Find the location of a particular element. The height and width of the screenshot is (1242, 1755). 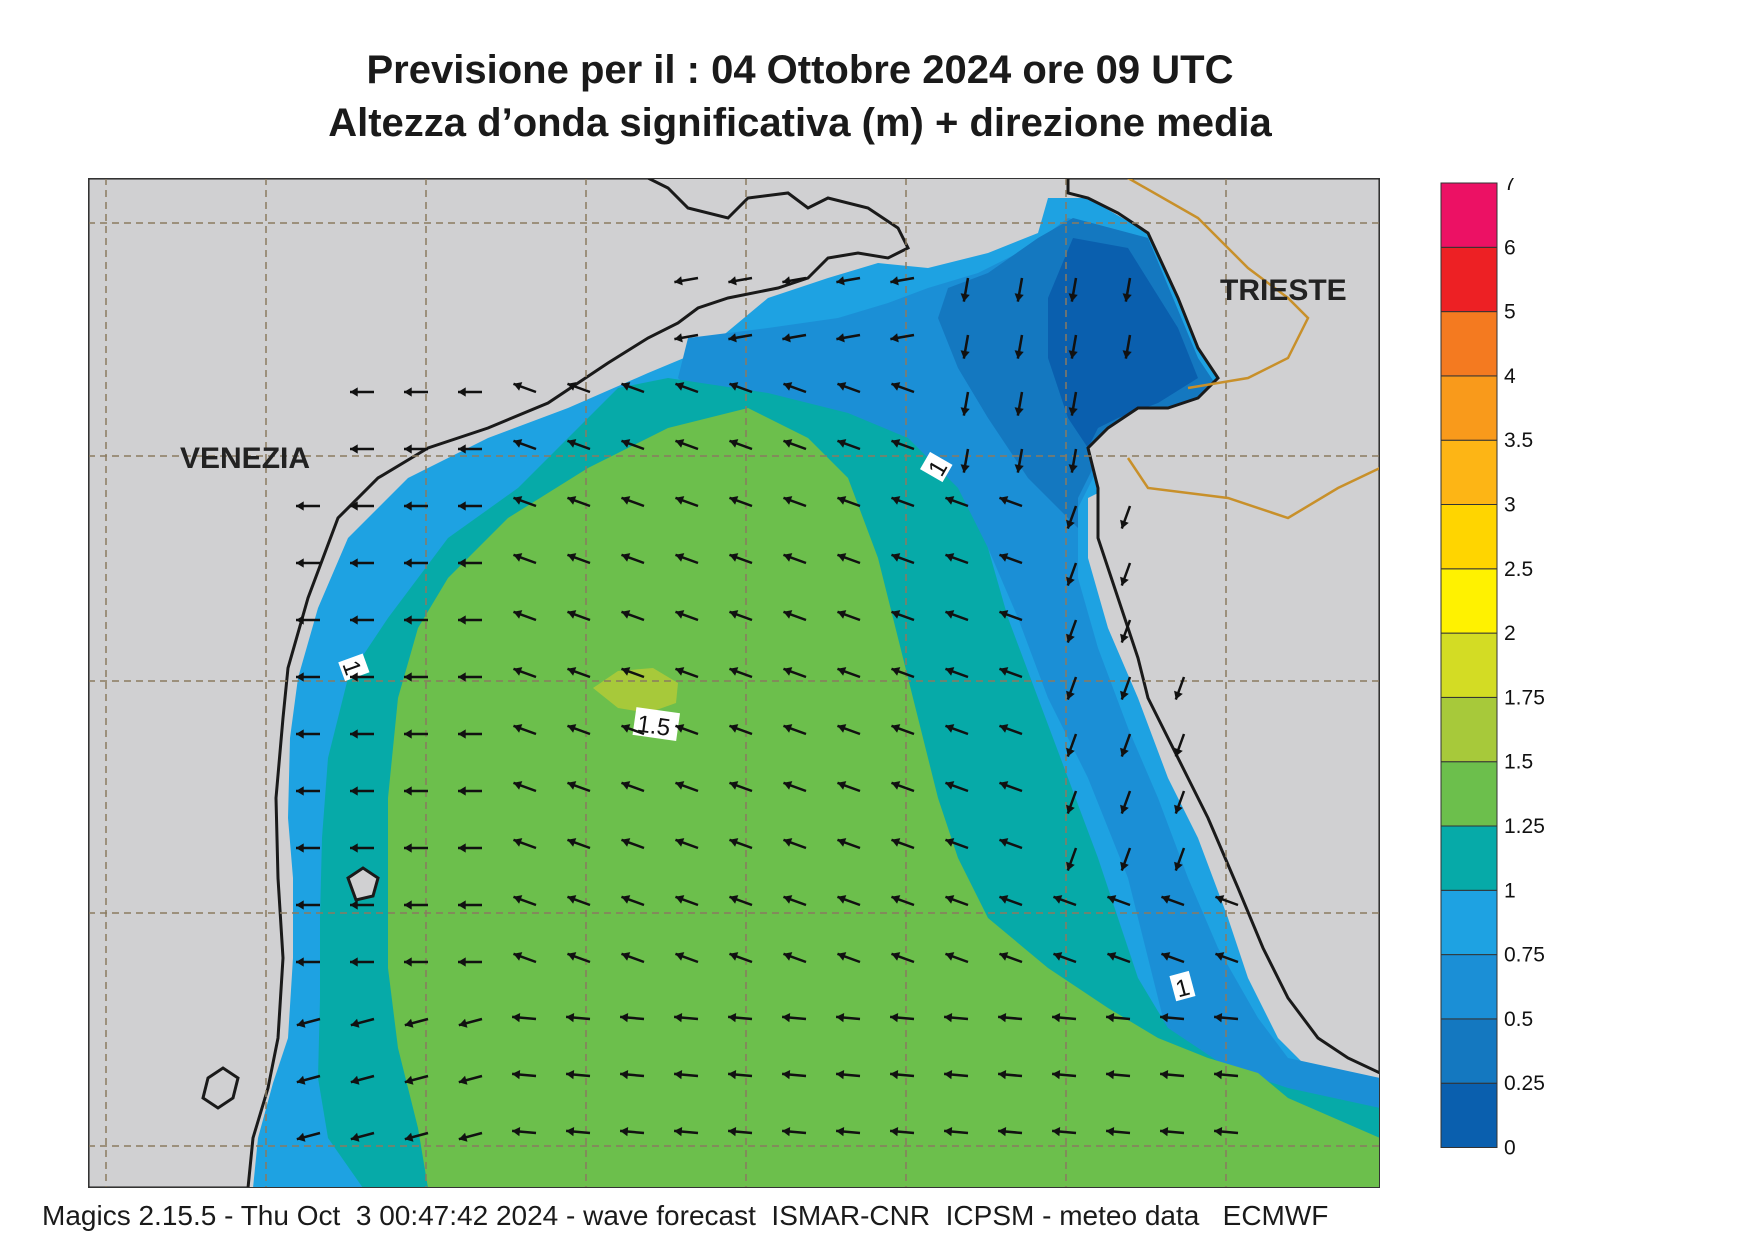

colorbar-tick-label: 5 is located at coordinates (1510, 312).